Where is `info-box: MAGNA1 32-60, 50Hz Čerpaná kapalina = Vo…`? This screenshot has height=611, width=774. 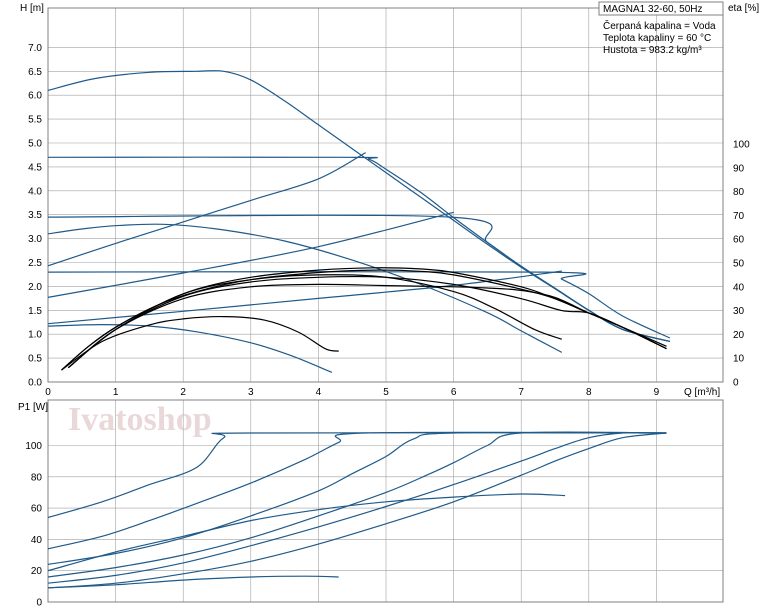
info-box: MAGNA1 32-60, 50Hz Čerpaná kapalina = Vo… is located at coordinates (661, 28).